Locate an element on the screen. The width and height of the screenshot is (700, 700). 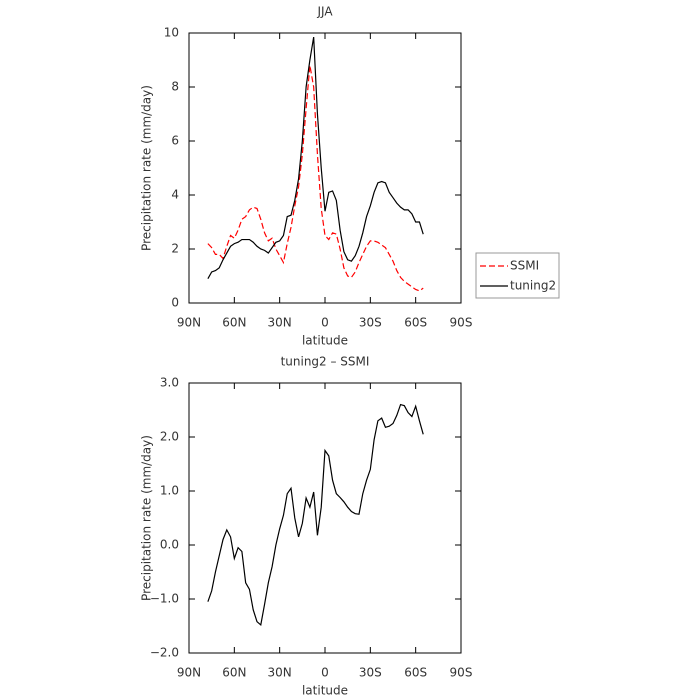
y-tick-label: 1.0 is located at coordinates (169, 491).